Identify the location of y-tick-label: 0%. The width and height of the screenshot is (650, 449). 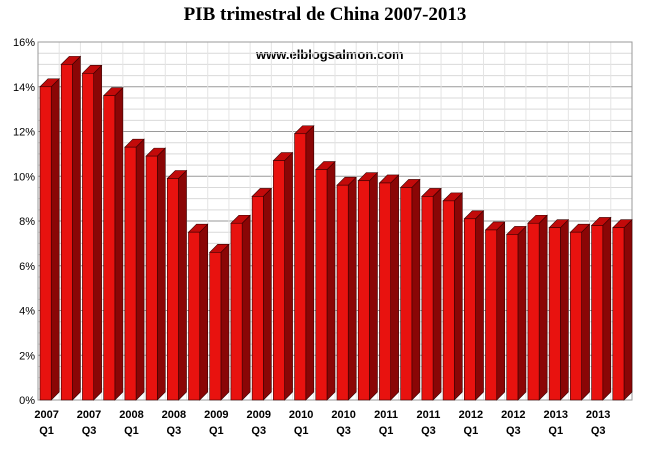
(27, 401).